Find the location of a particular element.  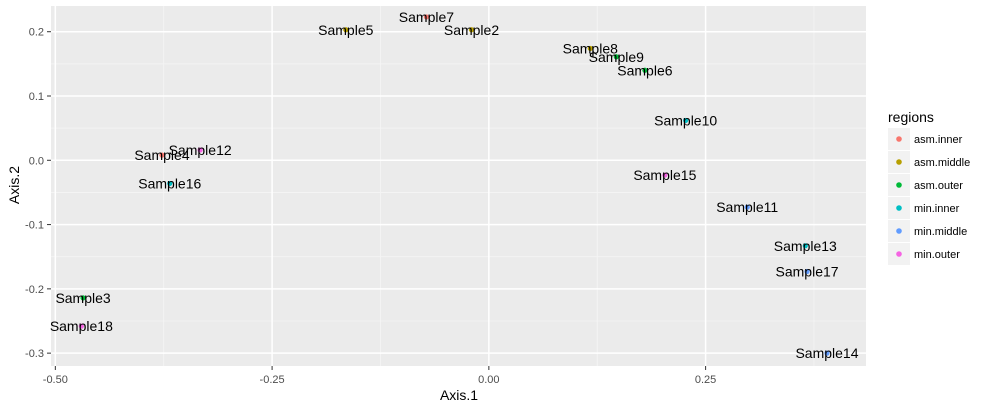

point-label-sample8: Sample8 is located at coordinates (590, 48).